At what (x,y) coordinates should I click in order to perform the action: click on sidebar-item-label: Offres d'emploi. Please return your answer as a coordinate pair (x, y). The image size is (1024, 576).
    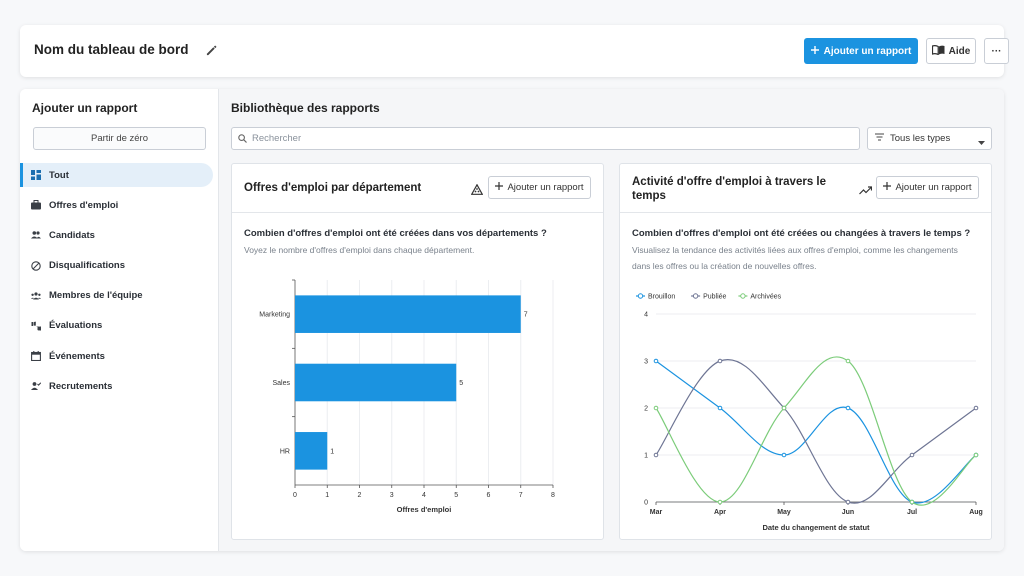
    Looking at the image, I should click on (84, 205).